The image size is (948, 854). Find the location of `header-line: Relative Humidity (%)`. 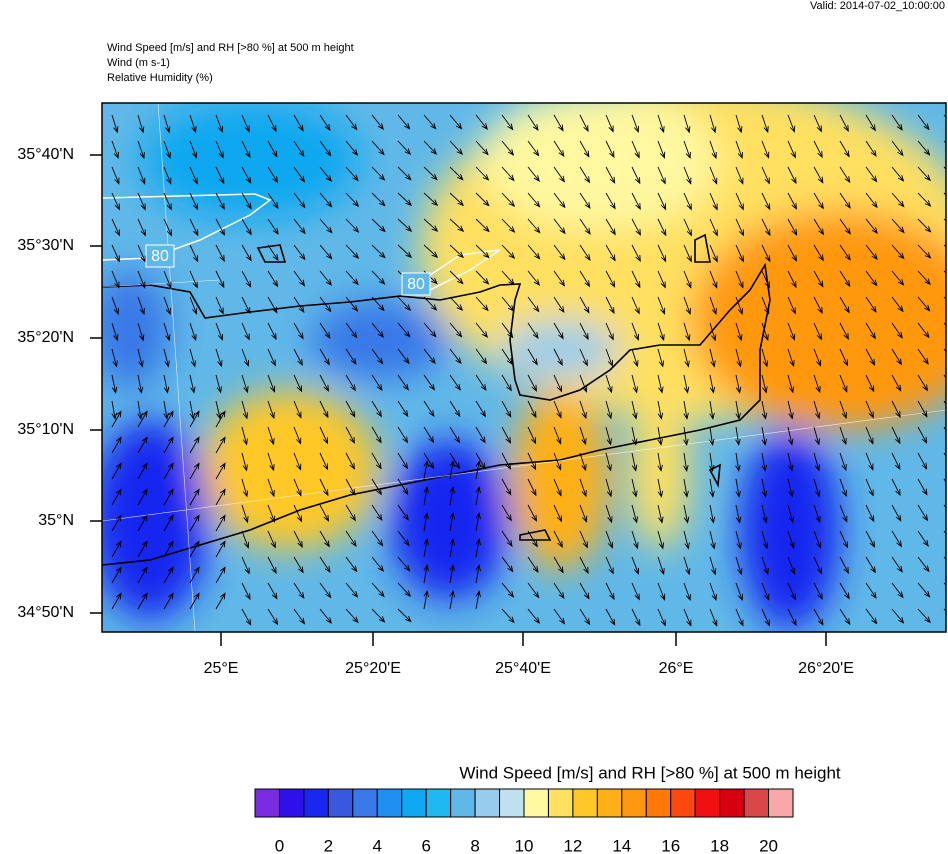

header-line: Relative Humidity (%) is located at coordinates (160, 78).